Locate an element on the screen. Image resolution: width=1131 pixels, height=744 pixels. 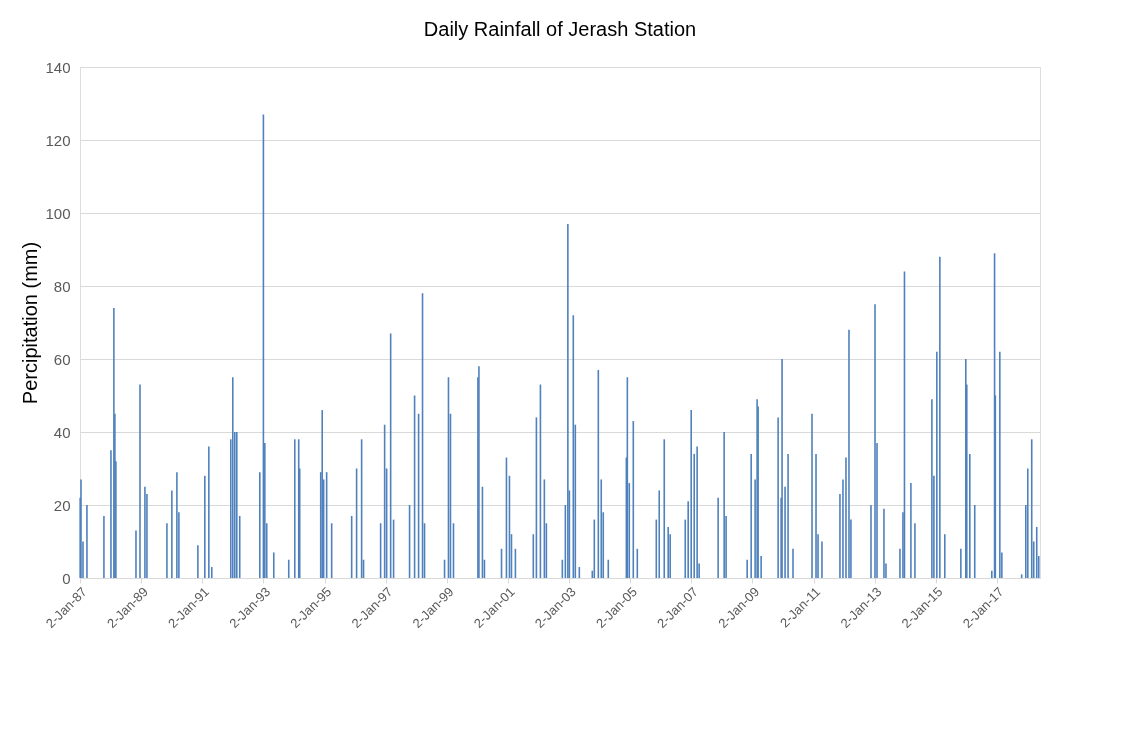
y-tick-label: 60 is located at coordinates (62, 359).